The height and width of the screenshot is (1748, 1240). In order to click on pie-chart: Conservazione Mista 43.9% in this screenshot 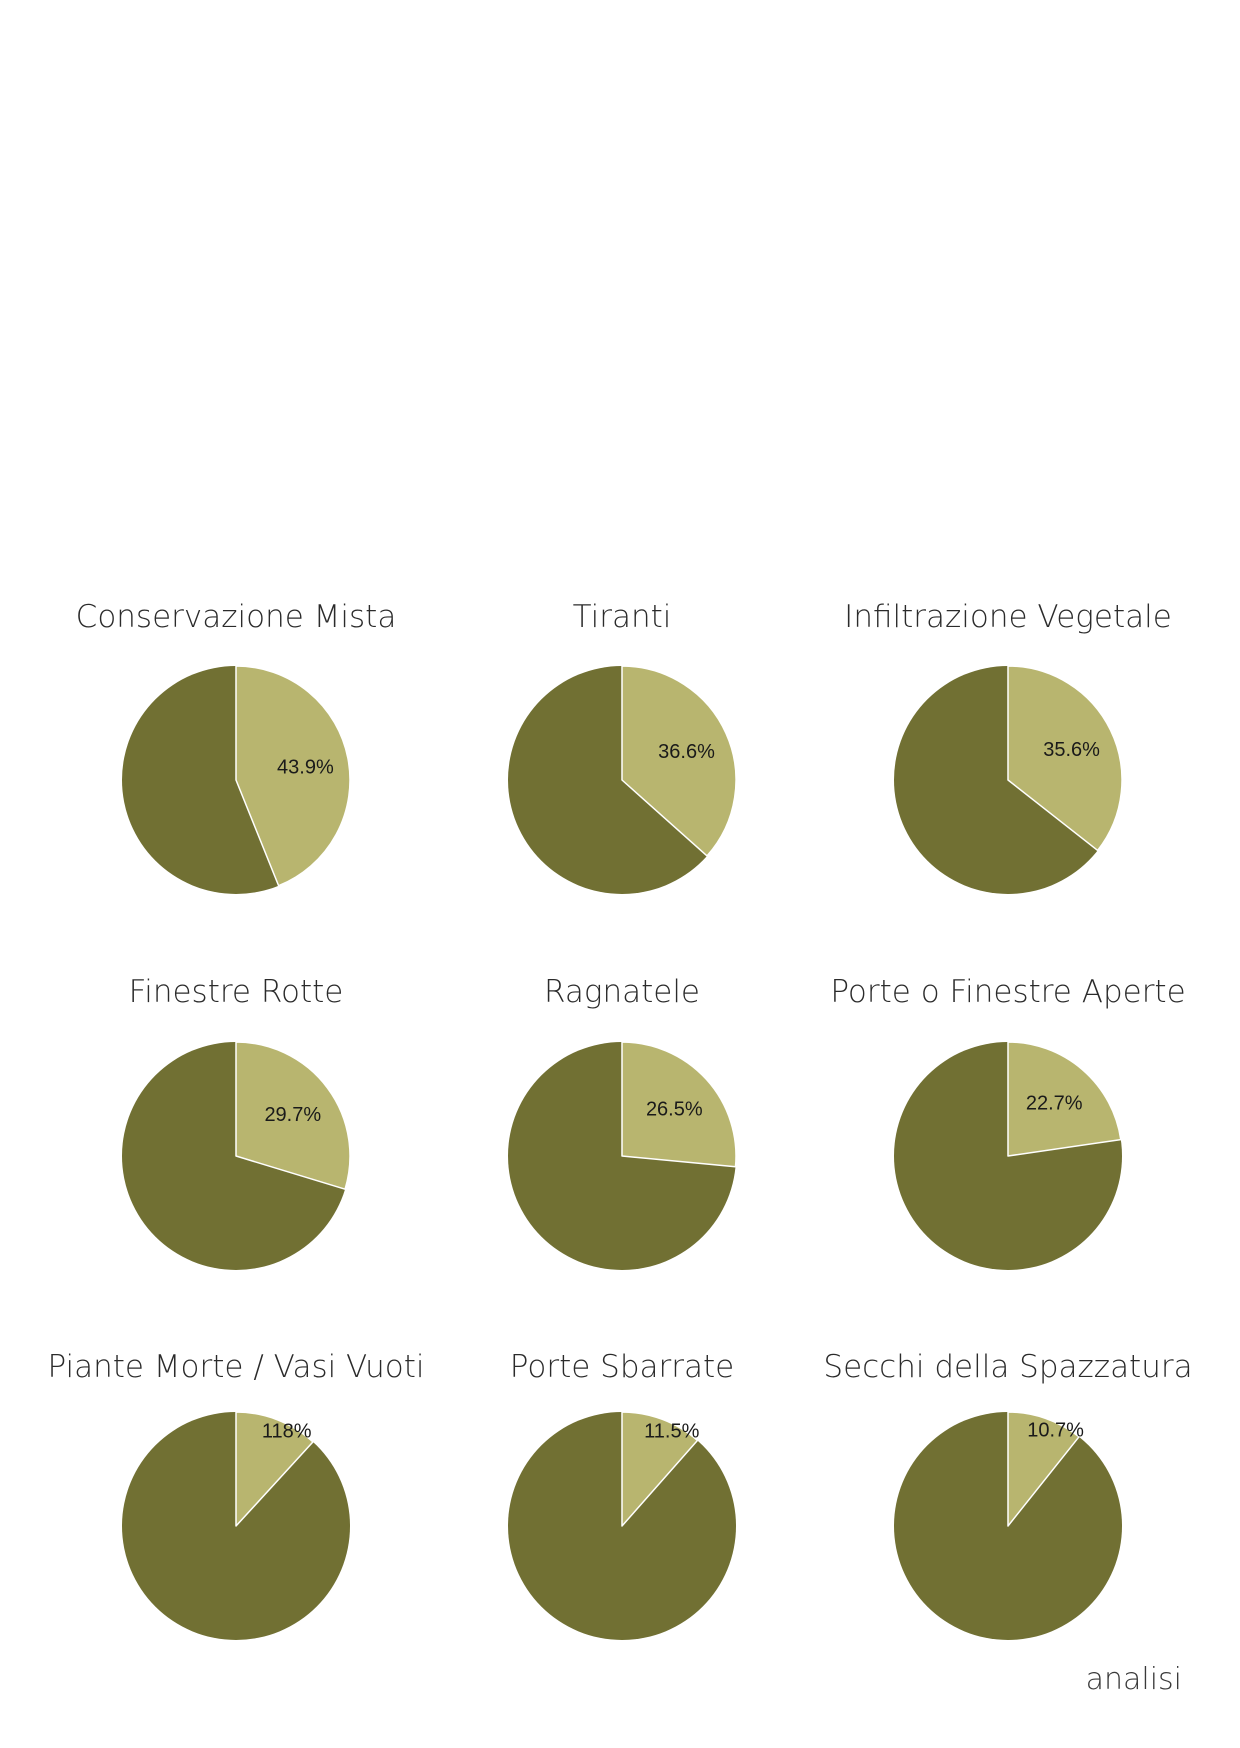, I will do `click(236, 746)`.